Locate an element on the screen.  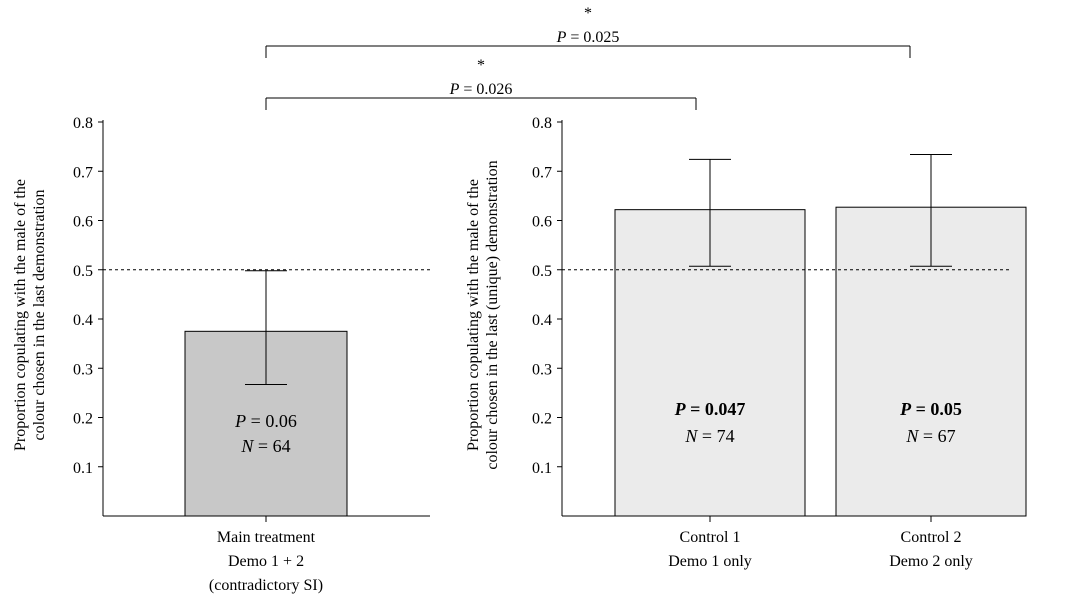
x-category-label: Main treatment is located at coordinates (266, 537).